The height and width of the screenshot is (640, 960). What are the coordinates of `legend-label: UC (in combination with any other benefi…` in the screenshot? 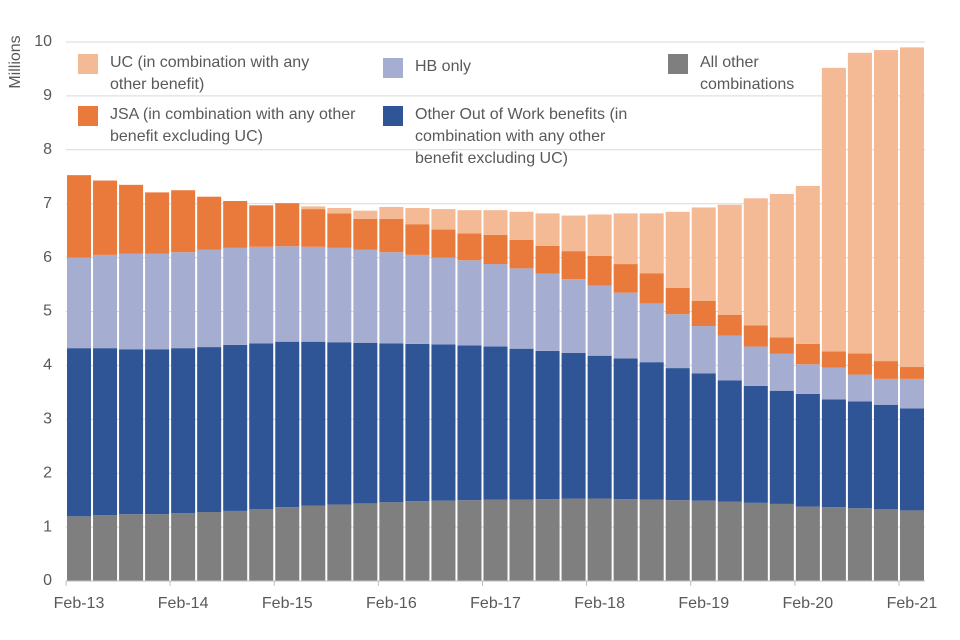 It's located at (210, 73).